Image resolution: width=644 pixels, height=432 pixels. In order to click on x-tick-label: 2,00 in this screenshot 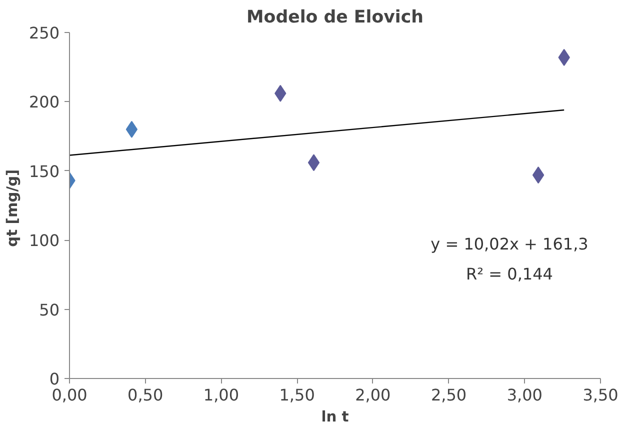, I will do `click(373, 395)`.